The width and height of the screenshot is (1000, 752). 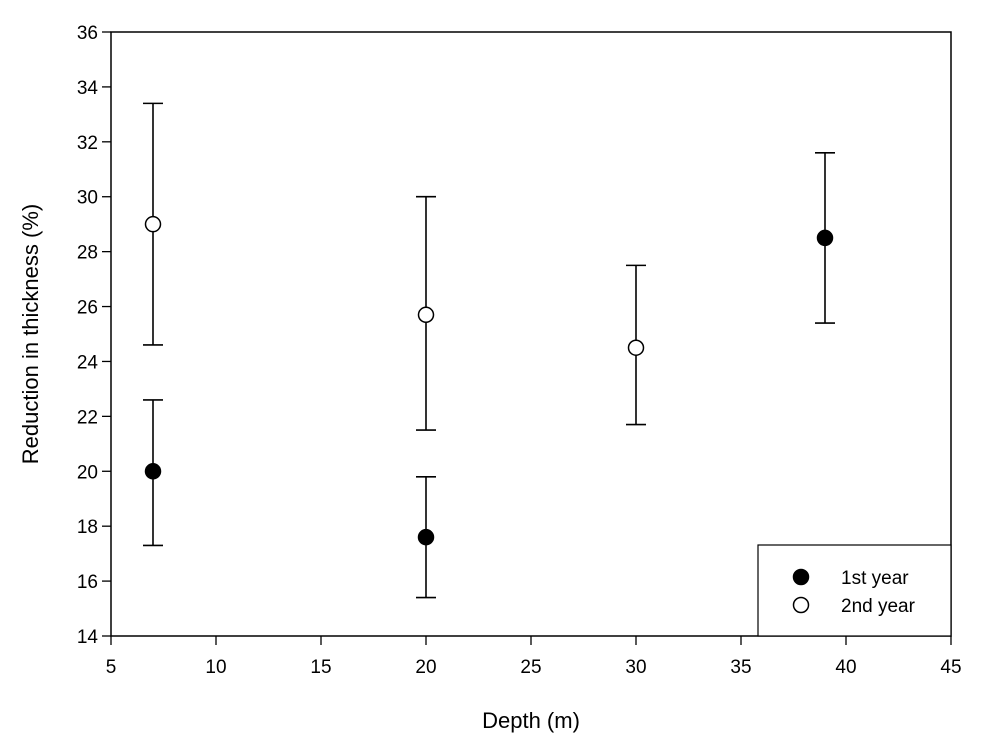 What do you see at coordinates (88, 362) in the screenshot?
I see `y-tick-label: 24` at bounding box center [88, 362].